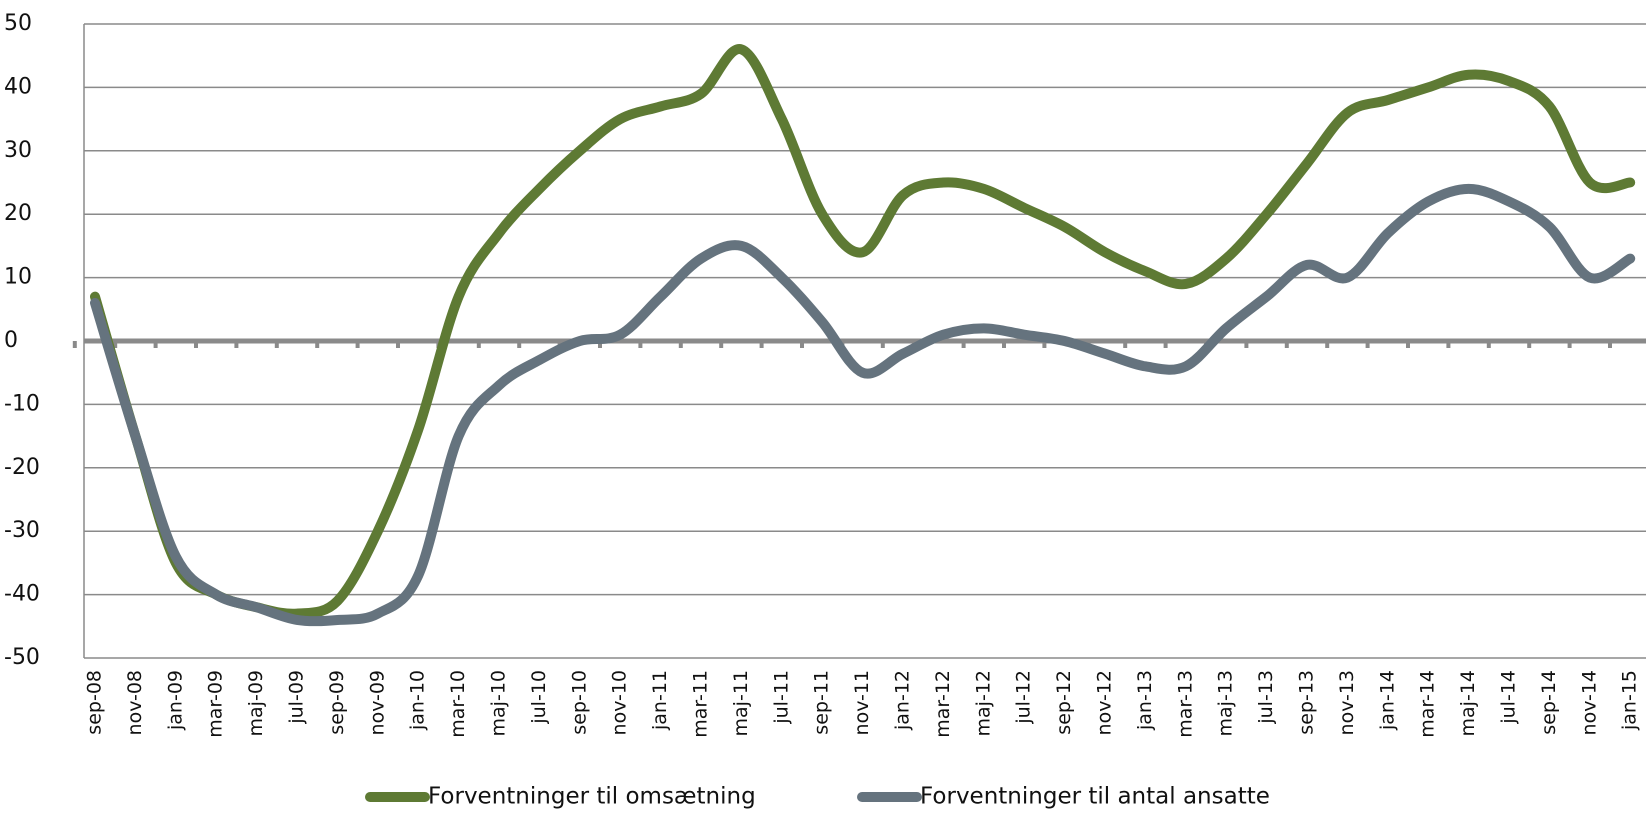 The height and width of the screenshot is (813, 1646). Describe the element at coordinates (1630, 700) in the screenshot. I see `x-tick-label: jan-15` at that location.